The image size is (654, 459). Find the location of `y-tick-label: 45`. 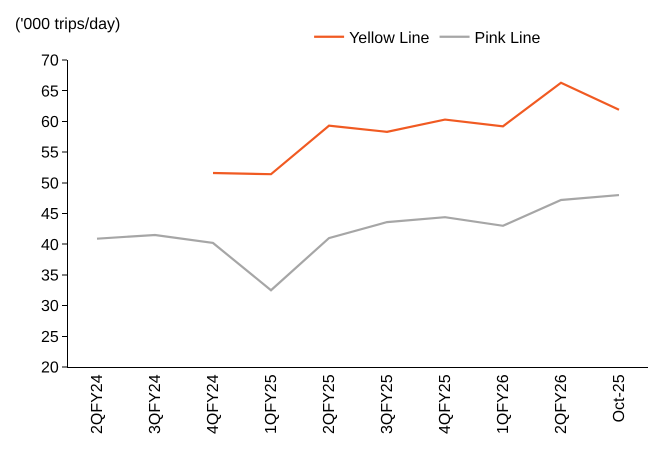

y-tick-label: 45 is located at coordinates (50, 215).